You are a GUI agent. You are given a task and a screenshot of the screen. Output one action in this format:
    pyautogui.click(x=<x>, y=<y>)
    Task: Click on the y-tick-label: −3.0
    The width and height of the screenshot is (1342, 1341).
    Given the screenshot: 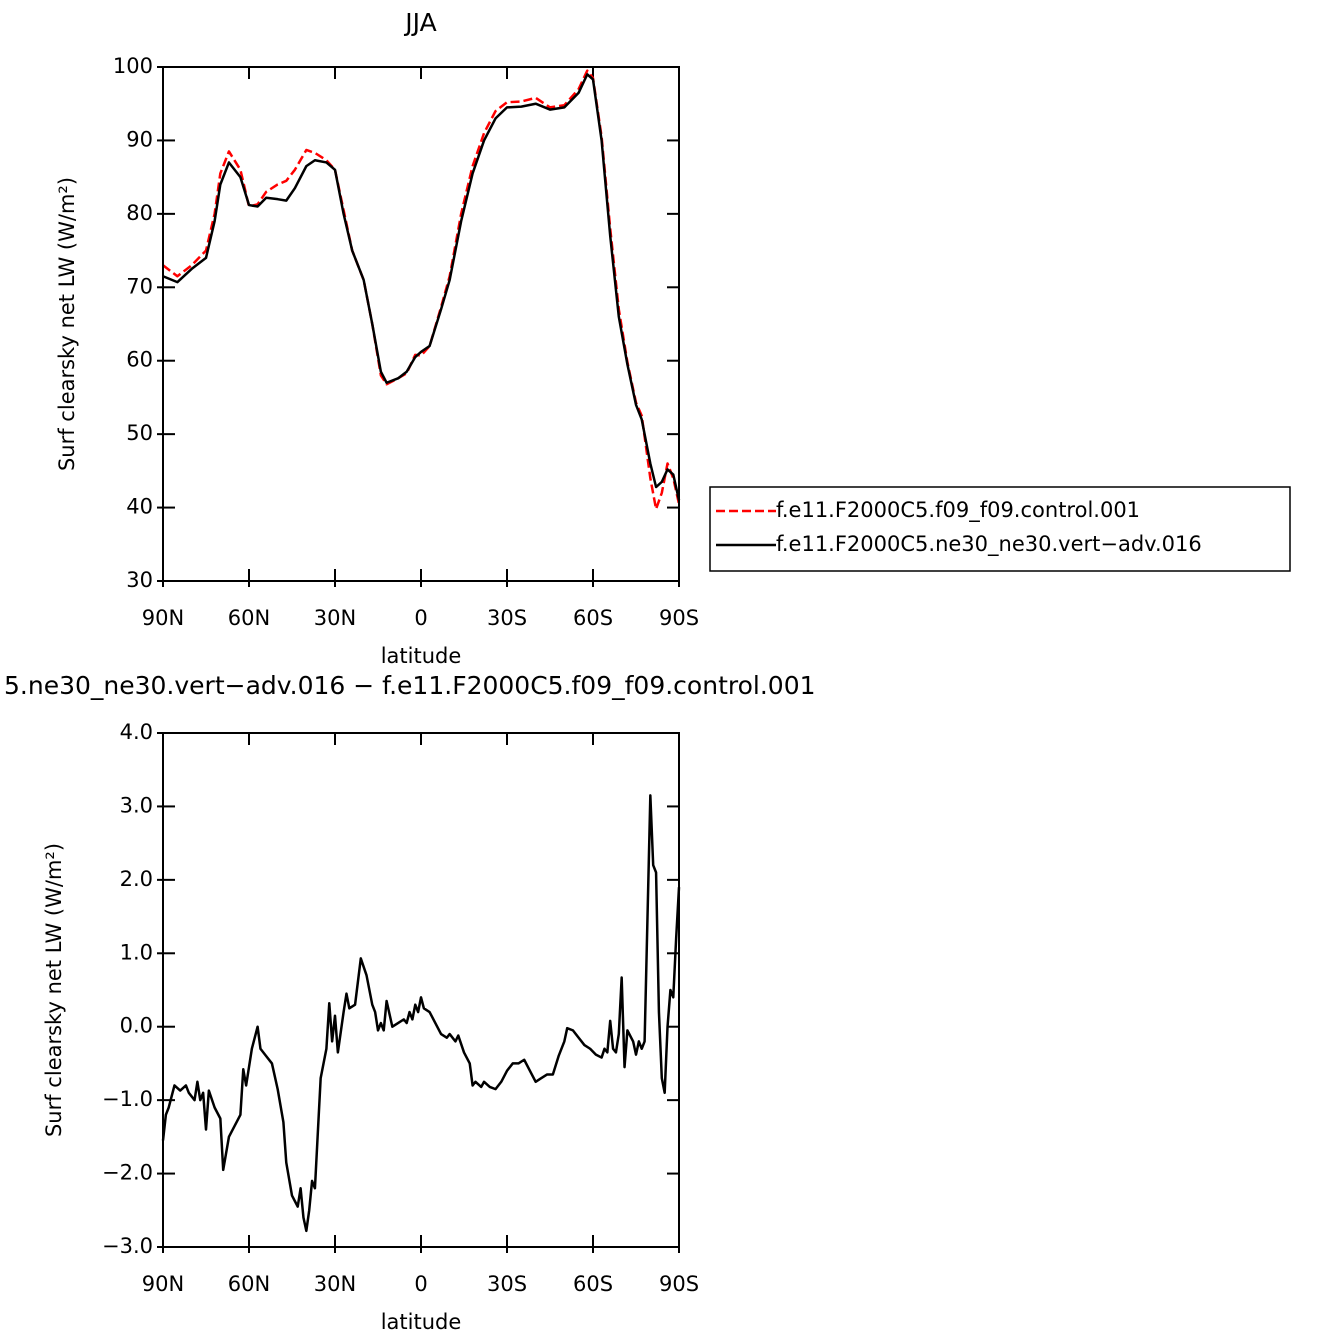 What is the action you would take?
    pyautogui.click(x=127, y=1246)
    